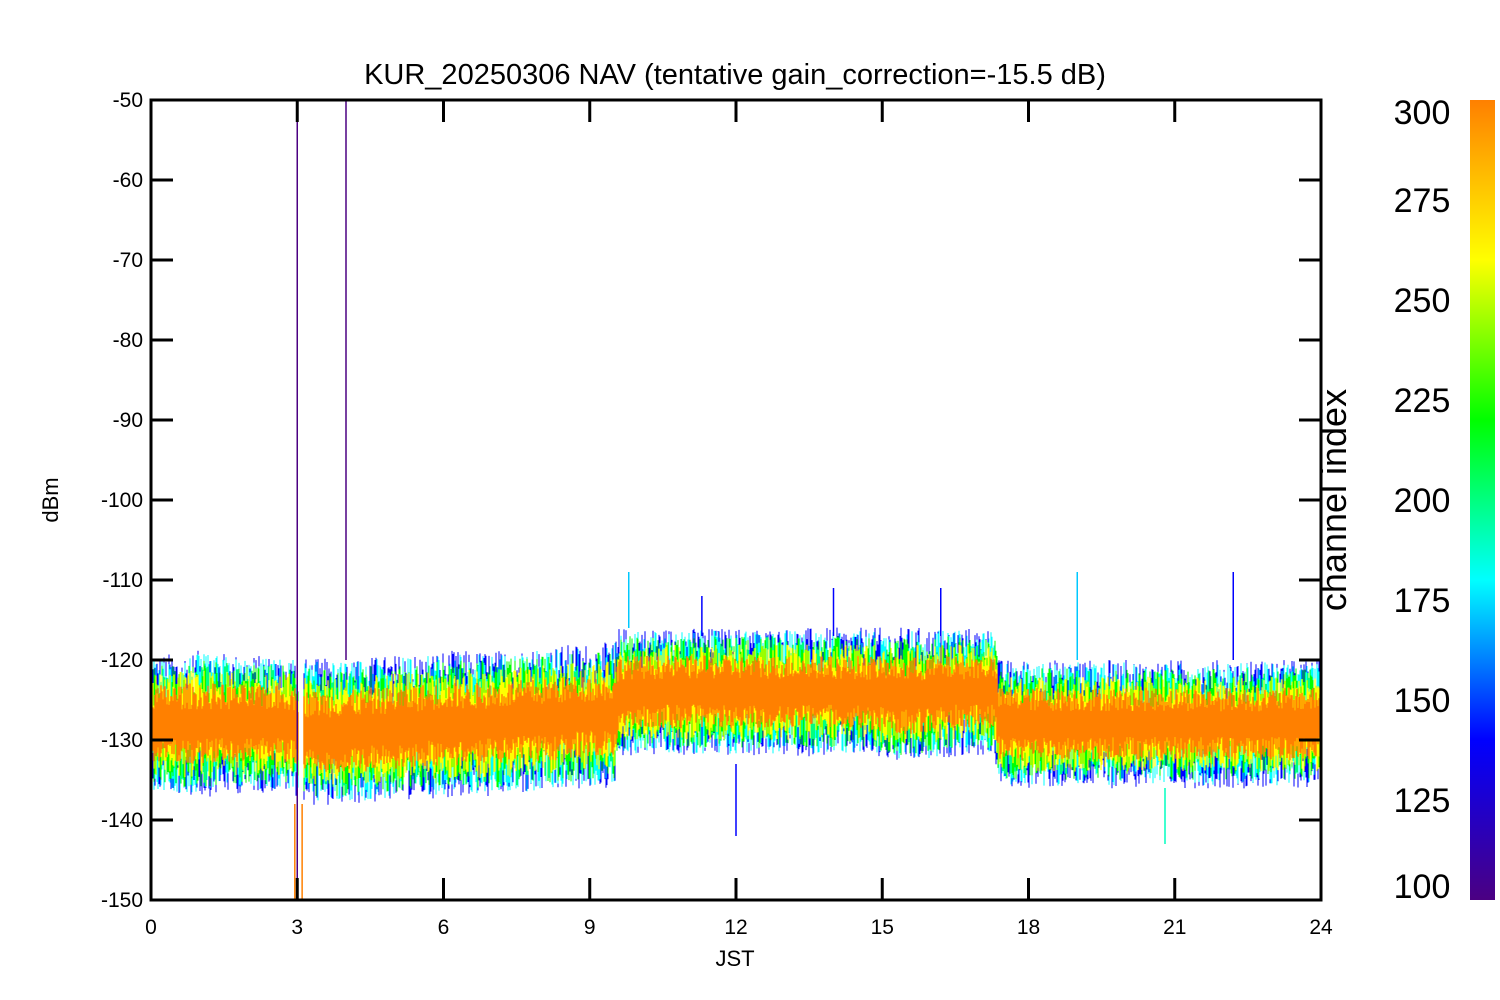 This screenshot has width=1500, height=1000. I want to click on y-tick-label: -100, so click(122, 500).